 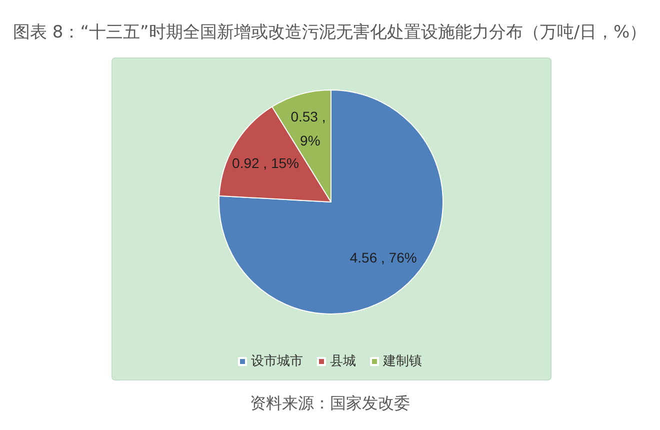 I want to click on data-label: 0.92 , 15%, so click(x=265, y=163).